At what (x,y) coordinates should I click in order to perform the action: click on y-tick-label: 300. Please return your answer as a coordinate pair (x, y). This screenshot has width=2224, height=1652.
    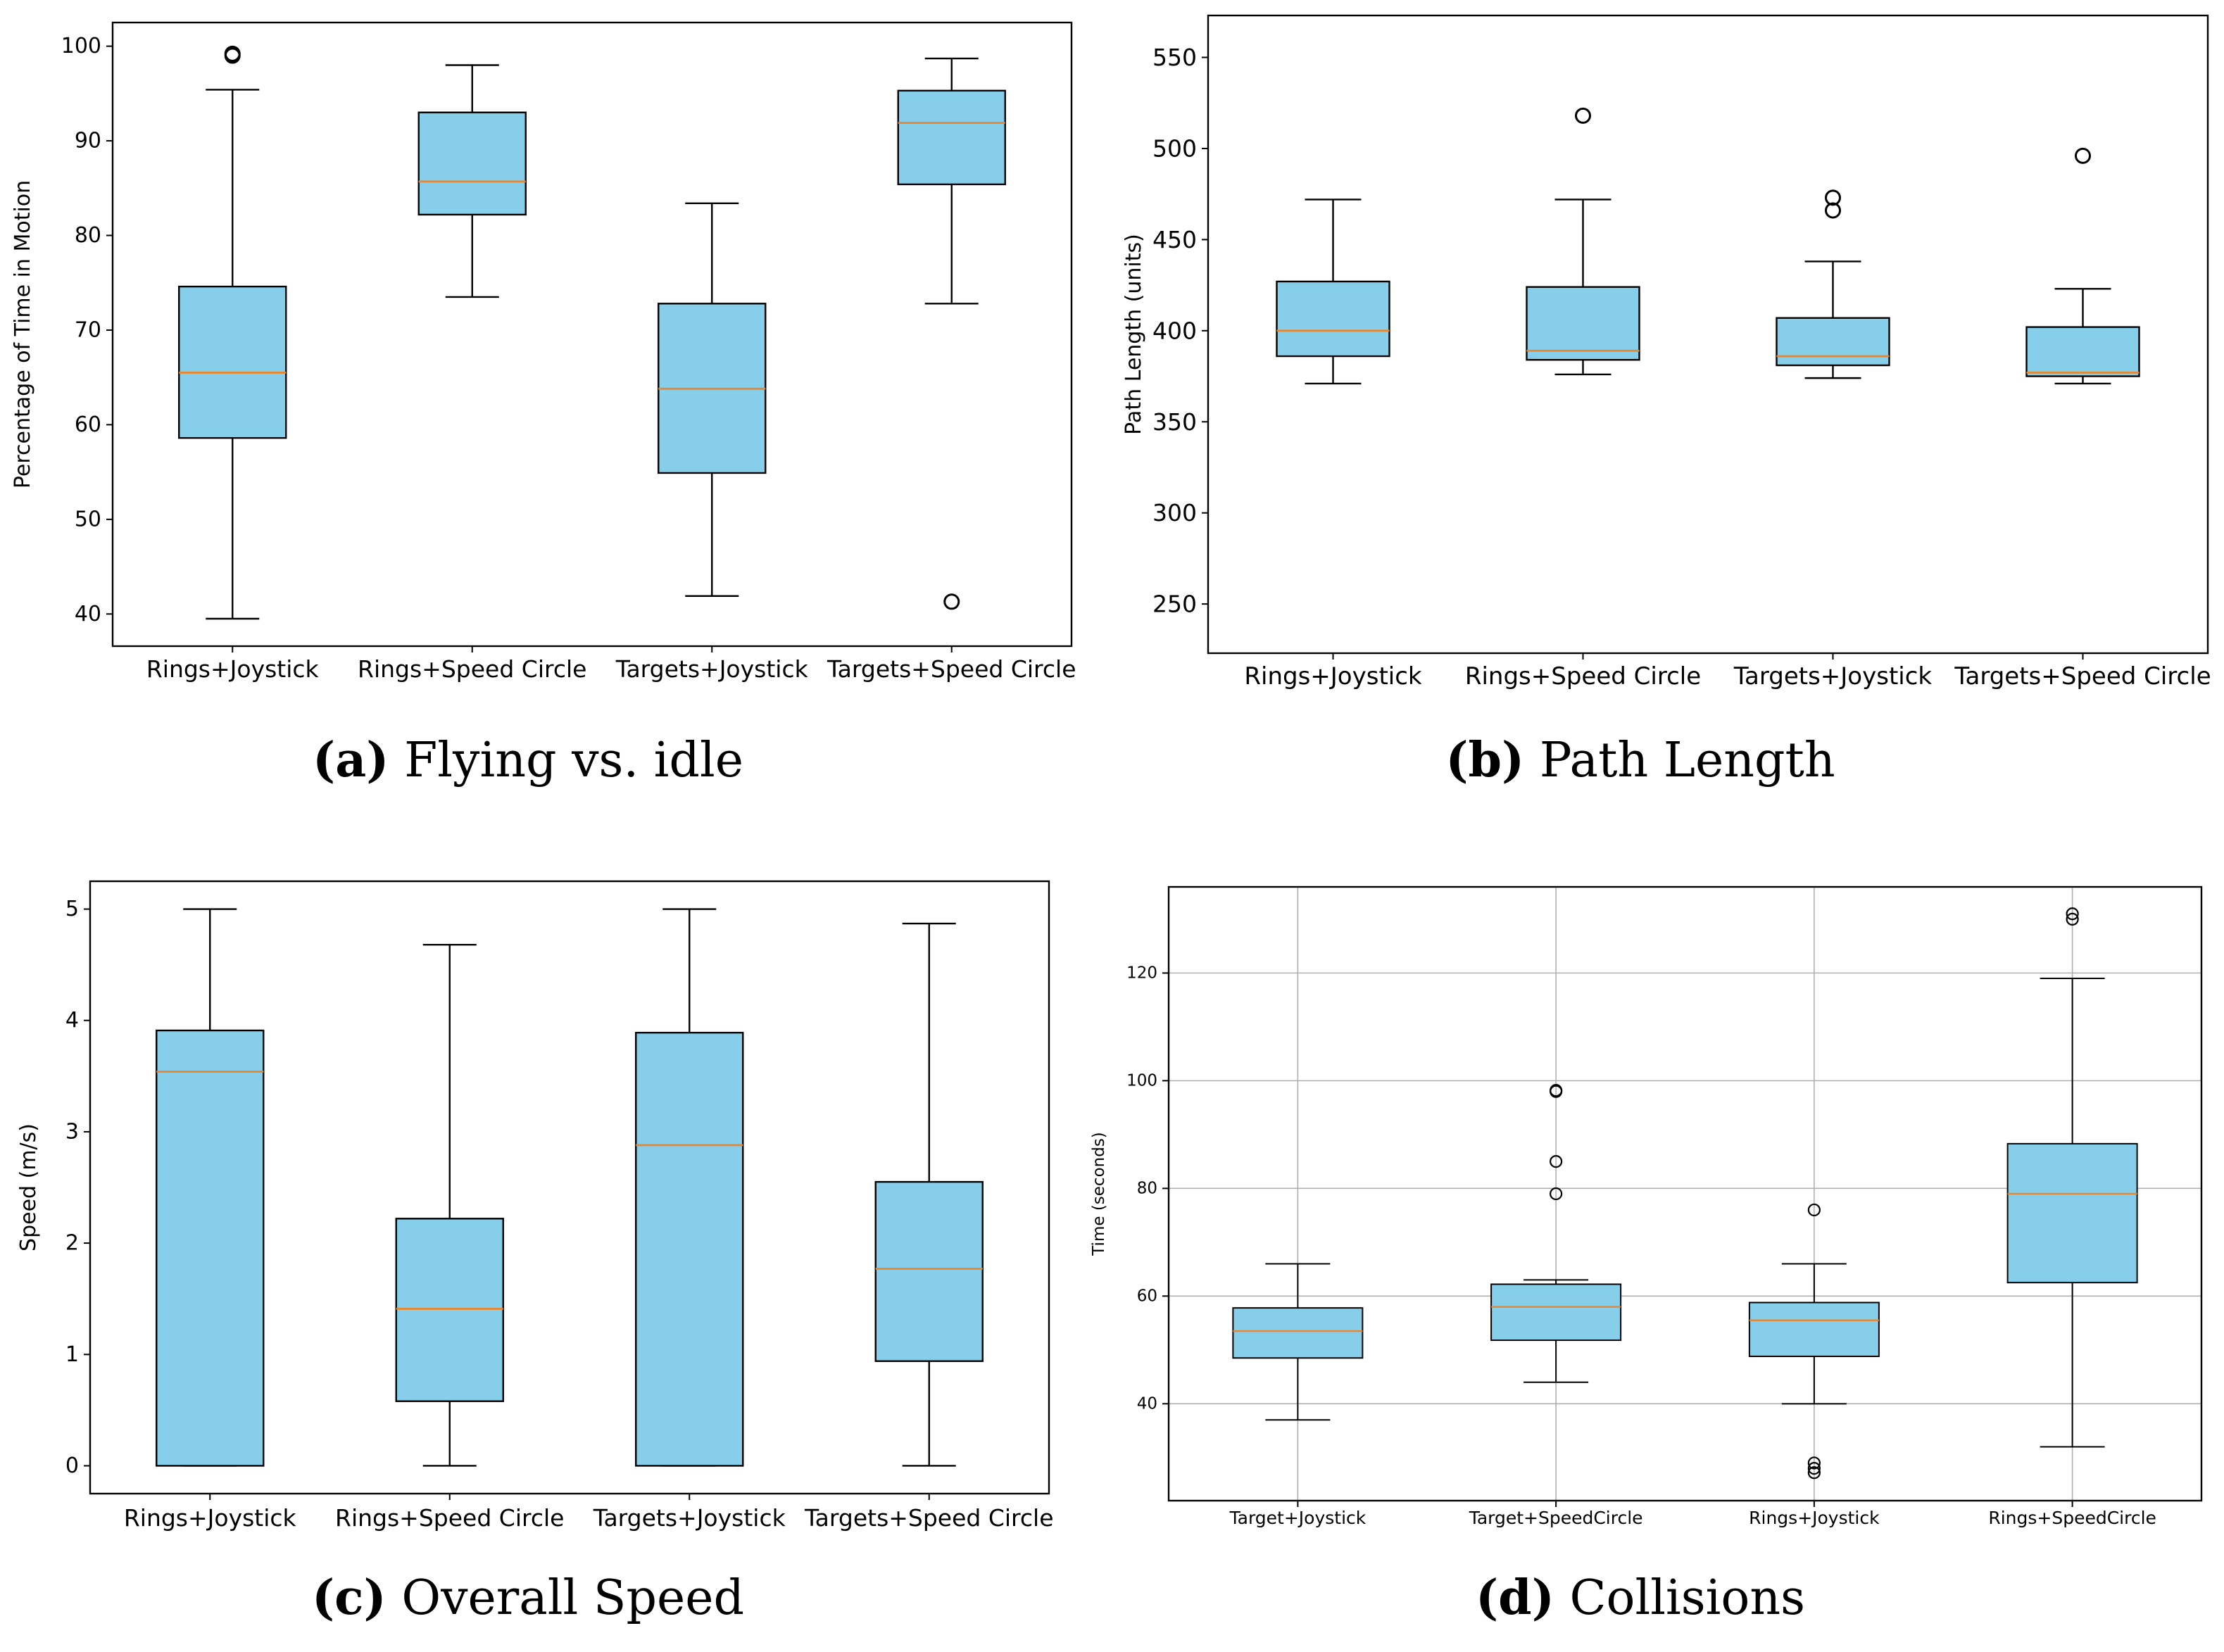
    Looking at the image, I should click on (1174, 513).